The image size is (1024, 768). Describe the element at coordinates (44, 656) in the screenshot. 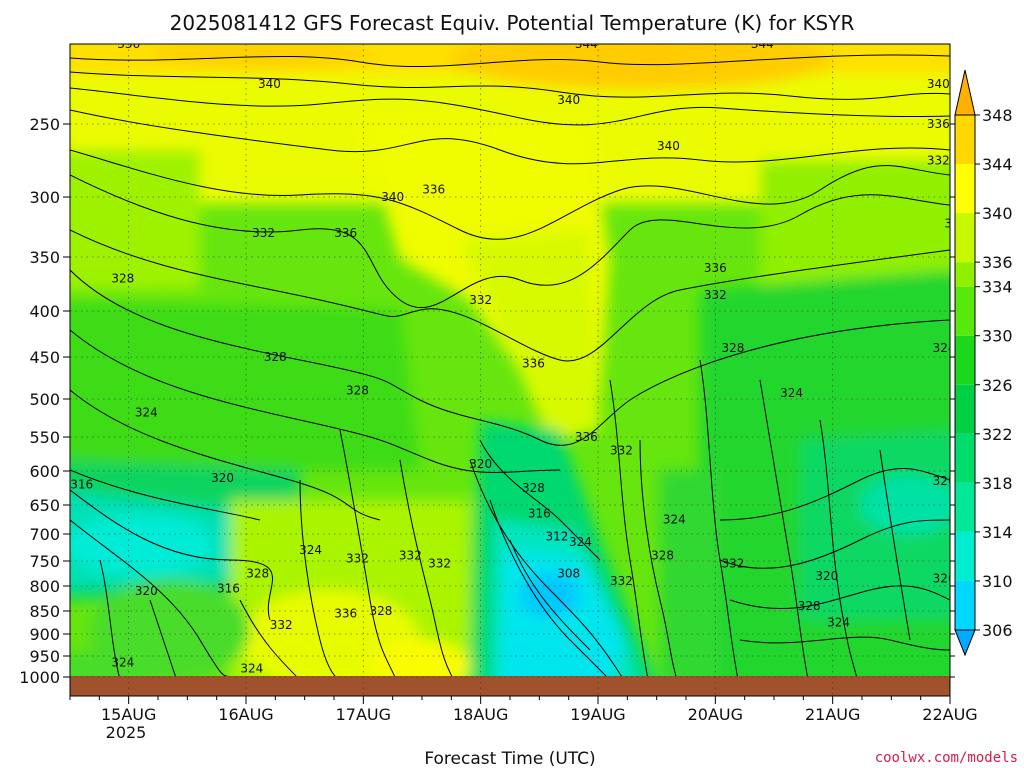

I see `y-tick-label: 950` at that location.